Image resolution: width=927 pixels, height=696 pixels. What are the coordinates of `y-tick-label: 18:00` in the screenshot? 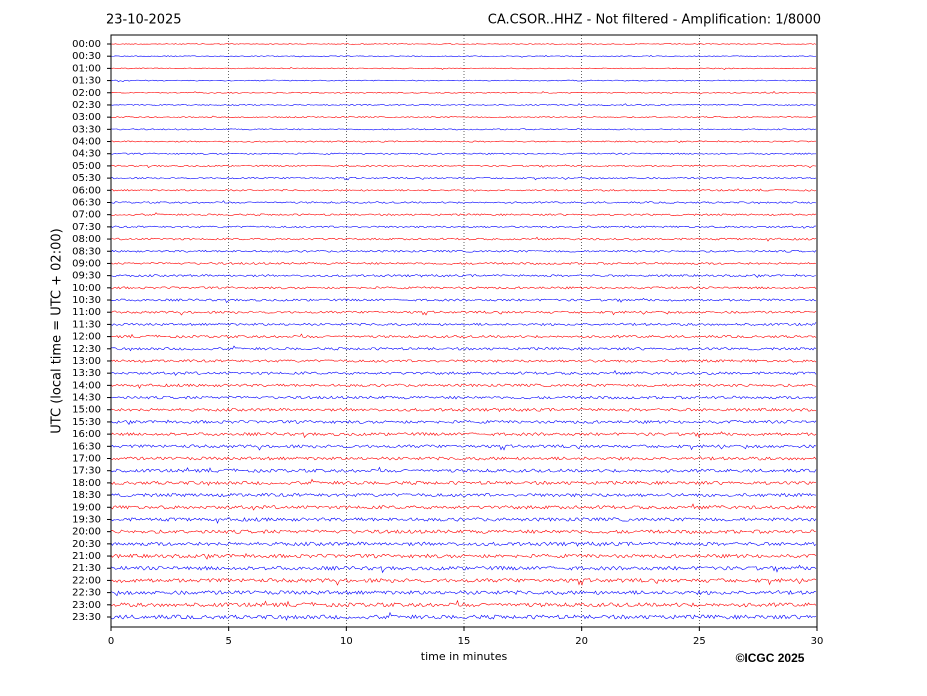 It's located at (86, 483).